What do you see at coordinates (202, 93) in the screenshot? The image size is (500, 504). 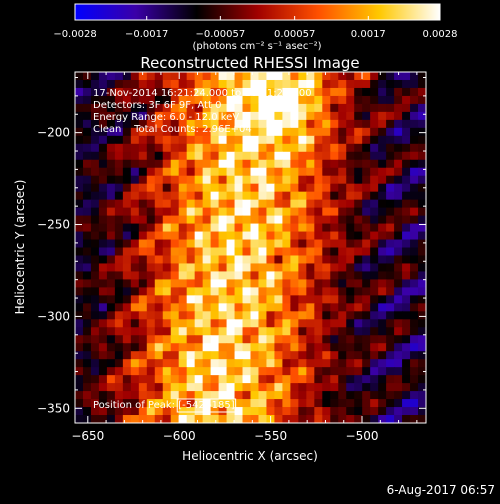 I see `annotation-time-range: 17-Nov-2014 16:21:24.000 to 16:31:24.000` at bounding box center [202, 93].